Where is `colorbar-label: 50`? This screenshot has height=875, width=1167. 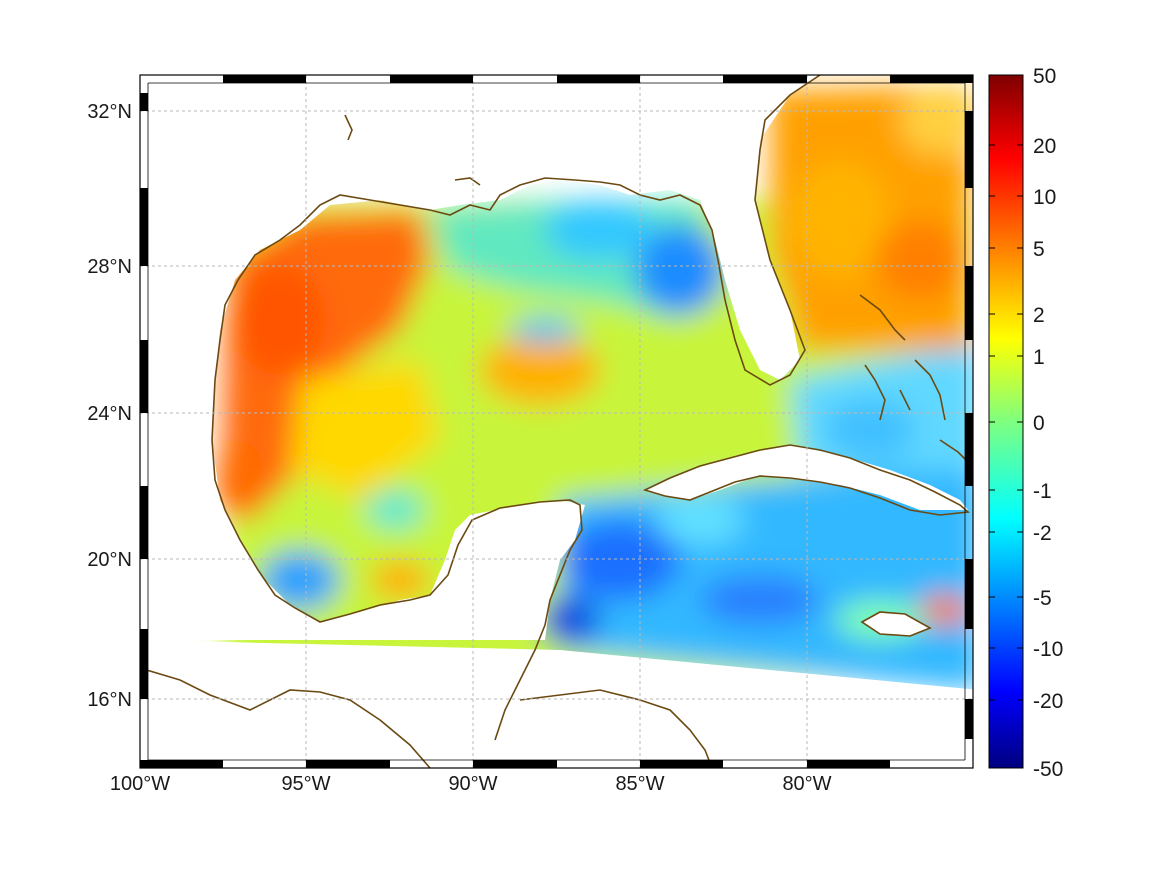 colorbar-label: 50 is located at coordinates (1044, 76).